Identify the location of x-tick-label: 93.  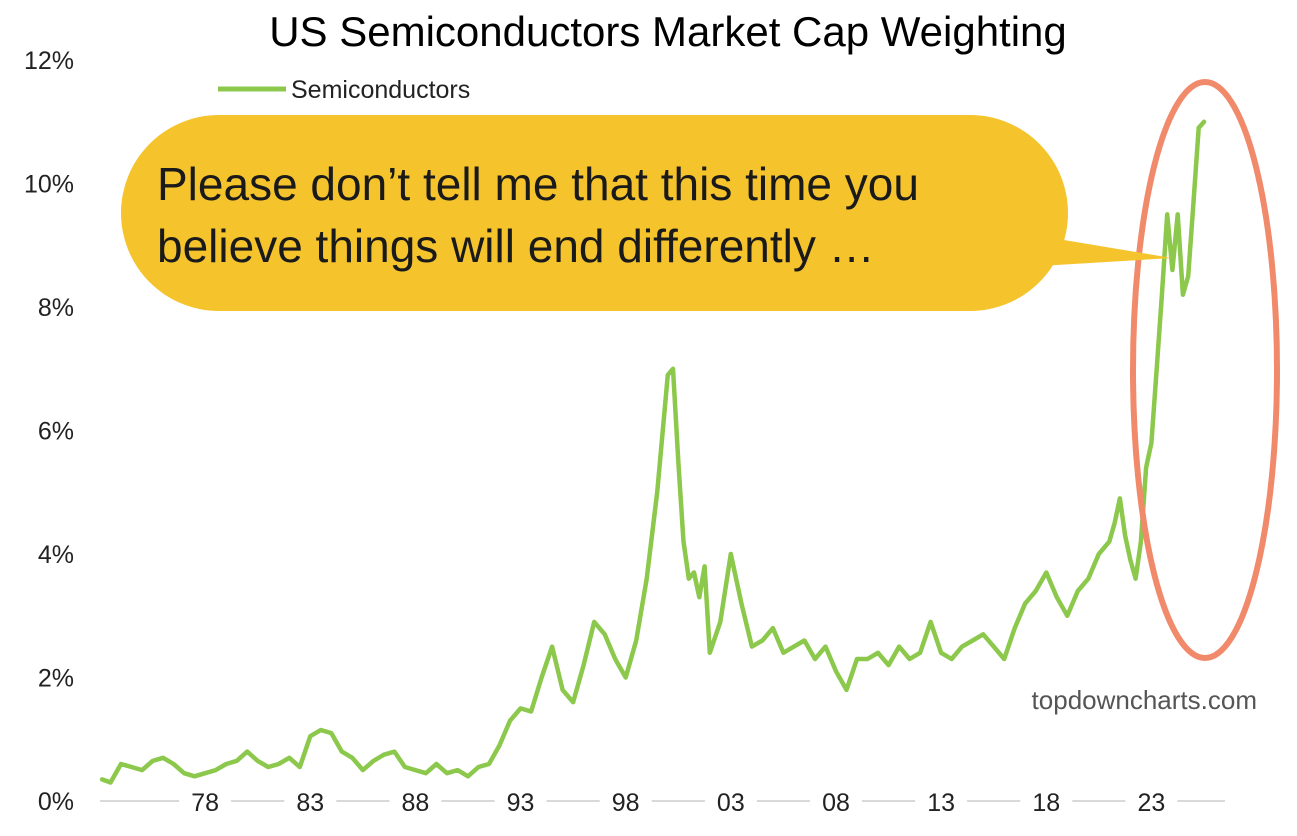
(521, 803).